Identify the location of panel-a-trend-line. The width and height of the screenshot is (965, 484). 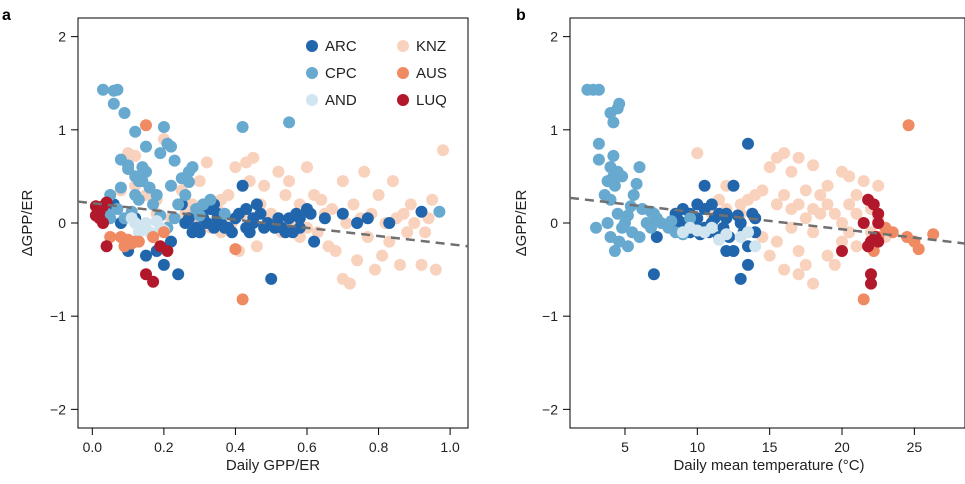
(273, 224).